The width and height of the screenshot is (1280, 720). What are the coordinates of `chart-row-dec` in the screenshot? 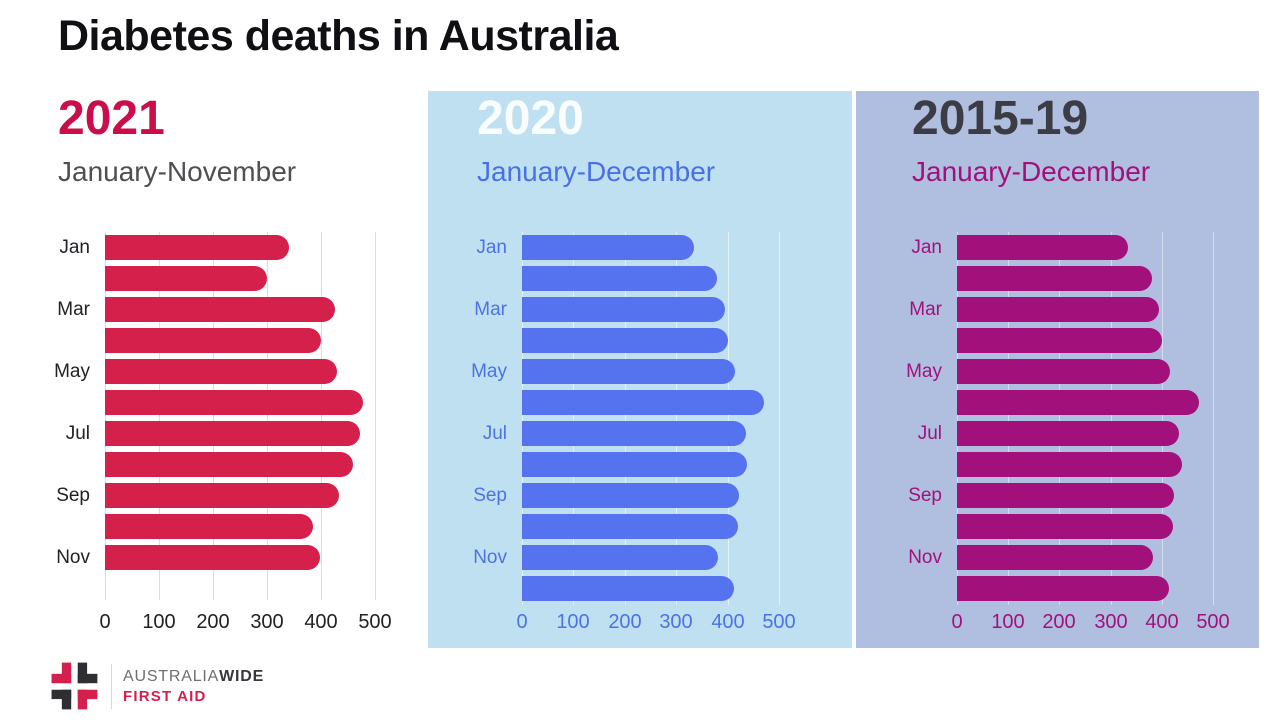 It's located at (1062, 588).